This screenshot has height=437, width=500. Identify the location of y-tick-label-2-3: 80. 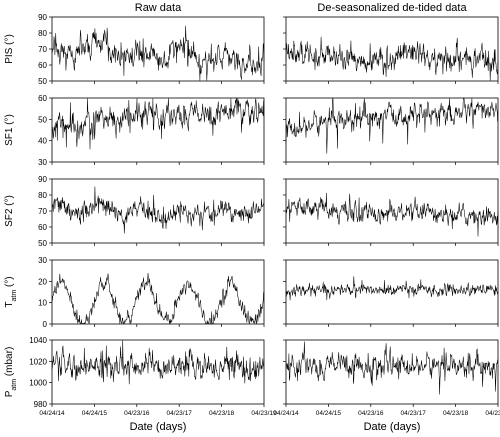
(42, 195).